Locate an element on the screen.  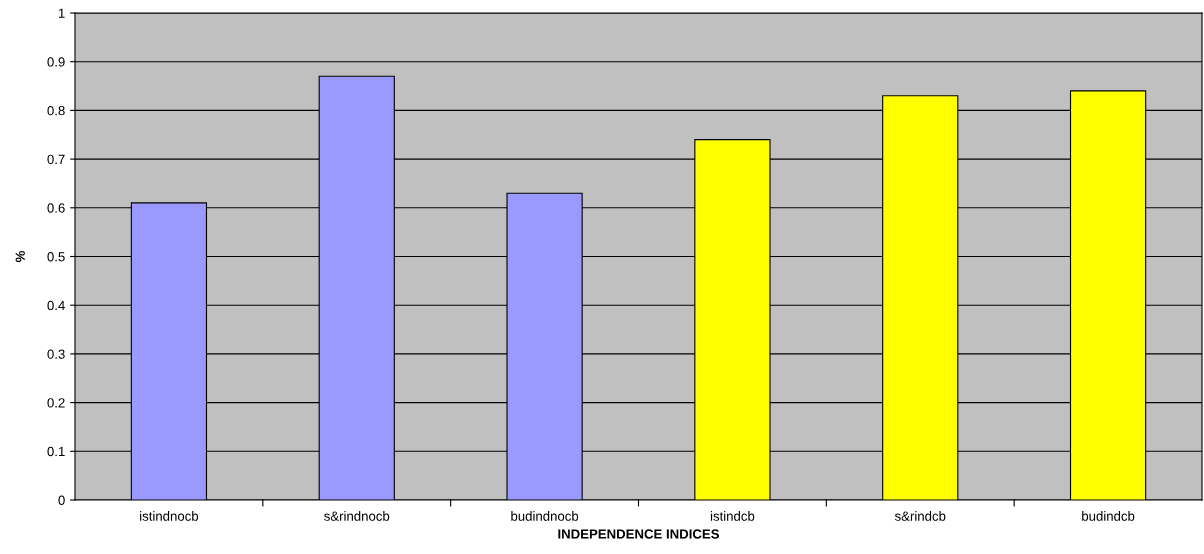
x-tick-label: istindcb is located at coordinates (732, 516).